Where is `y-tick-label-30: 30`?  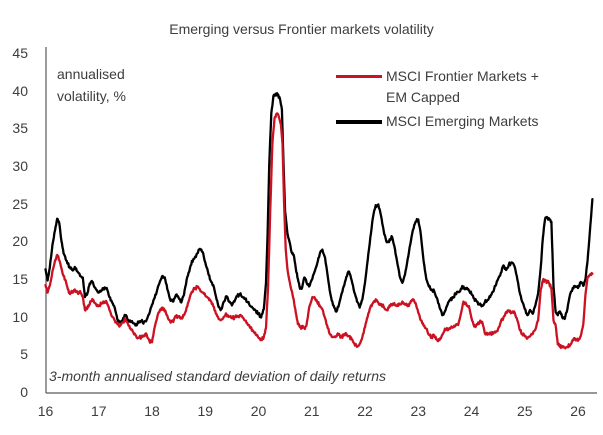
y-tick-label-30: 30 is located at coordinates (20, 166).